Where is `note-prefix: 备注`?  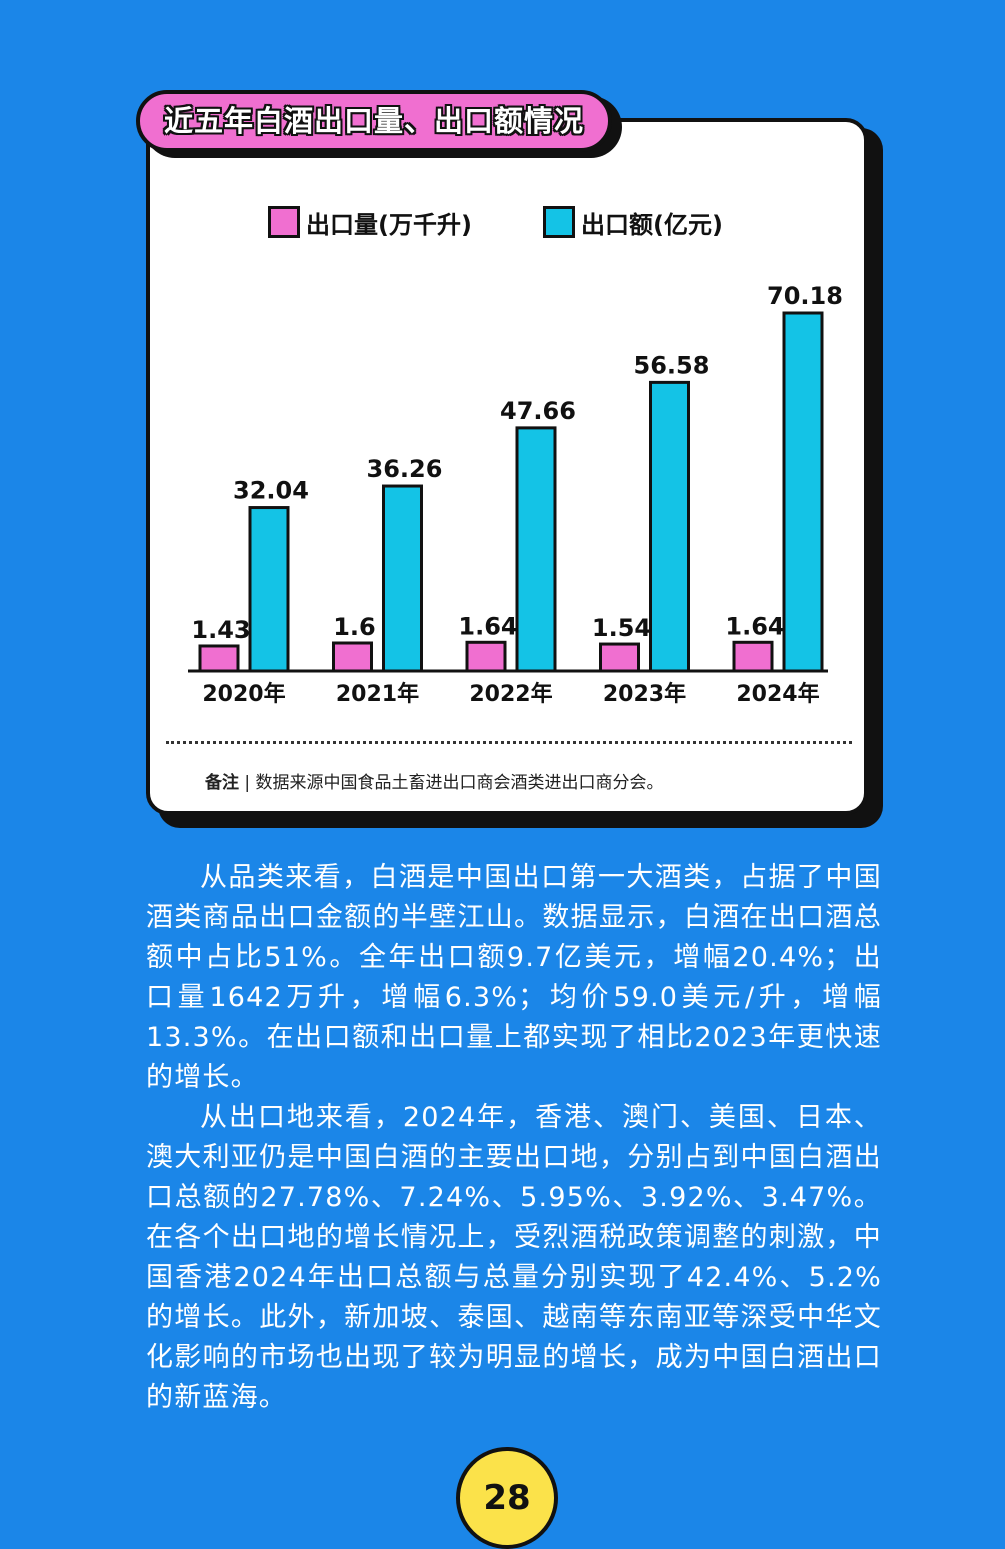
note-prefix: 备注 is located at coordinates (222, 783).